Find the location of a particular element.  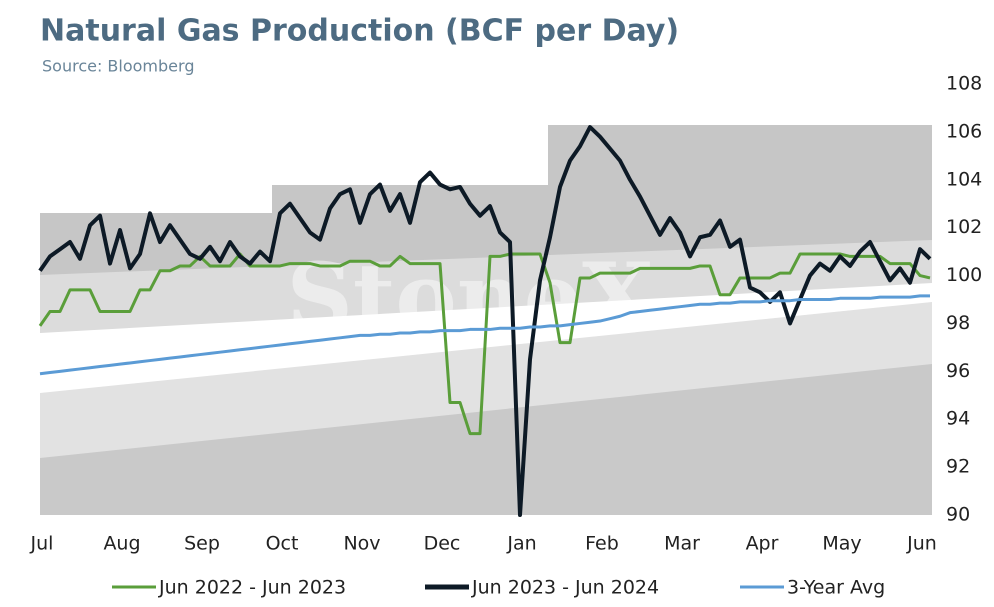

watermark: StoneX is located at coordinates (470, 297).